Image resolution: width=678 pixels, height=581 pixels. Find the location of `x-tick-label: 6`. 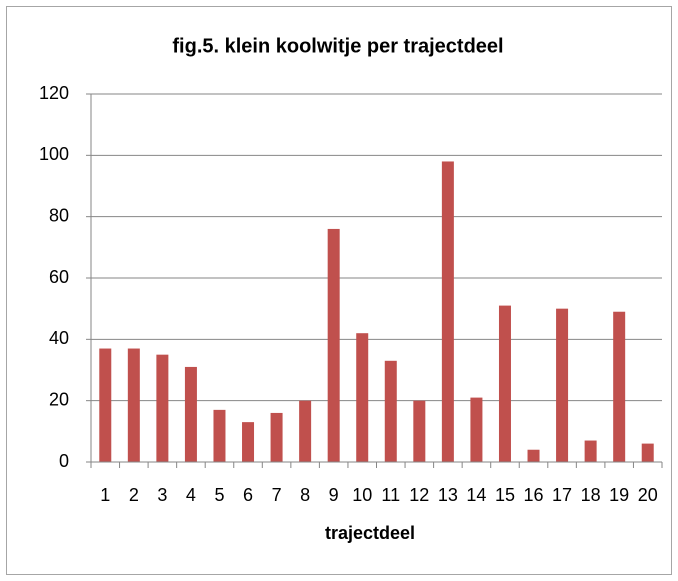

x-tick-label: 6 is located at coordinates (248, 495).